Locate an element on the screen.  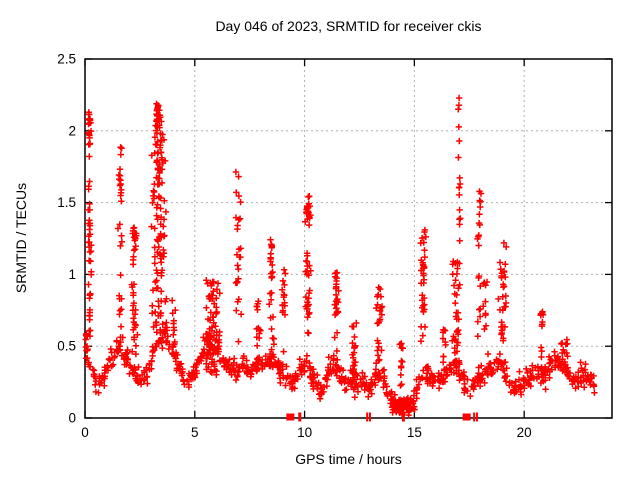
x-tick-label: 5 is located at coordinates (195, 432).